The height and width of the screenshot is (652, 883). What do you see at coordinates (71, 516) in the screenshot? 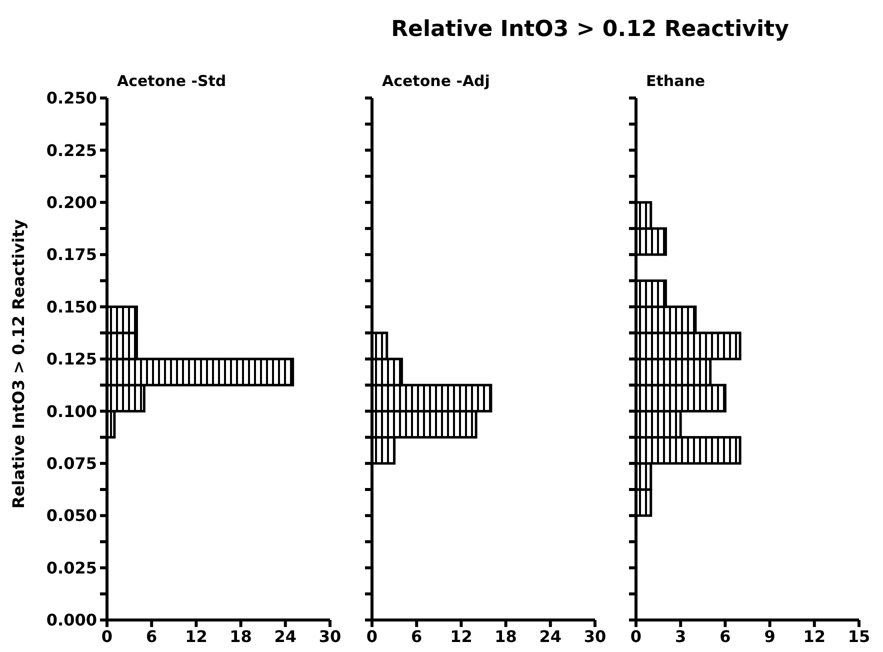
I see `y-tick-label: 0.050` at bounding box center [71, 516].